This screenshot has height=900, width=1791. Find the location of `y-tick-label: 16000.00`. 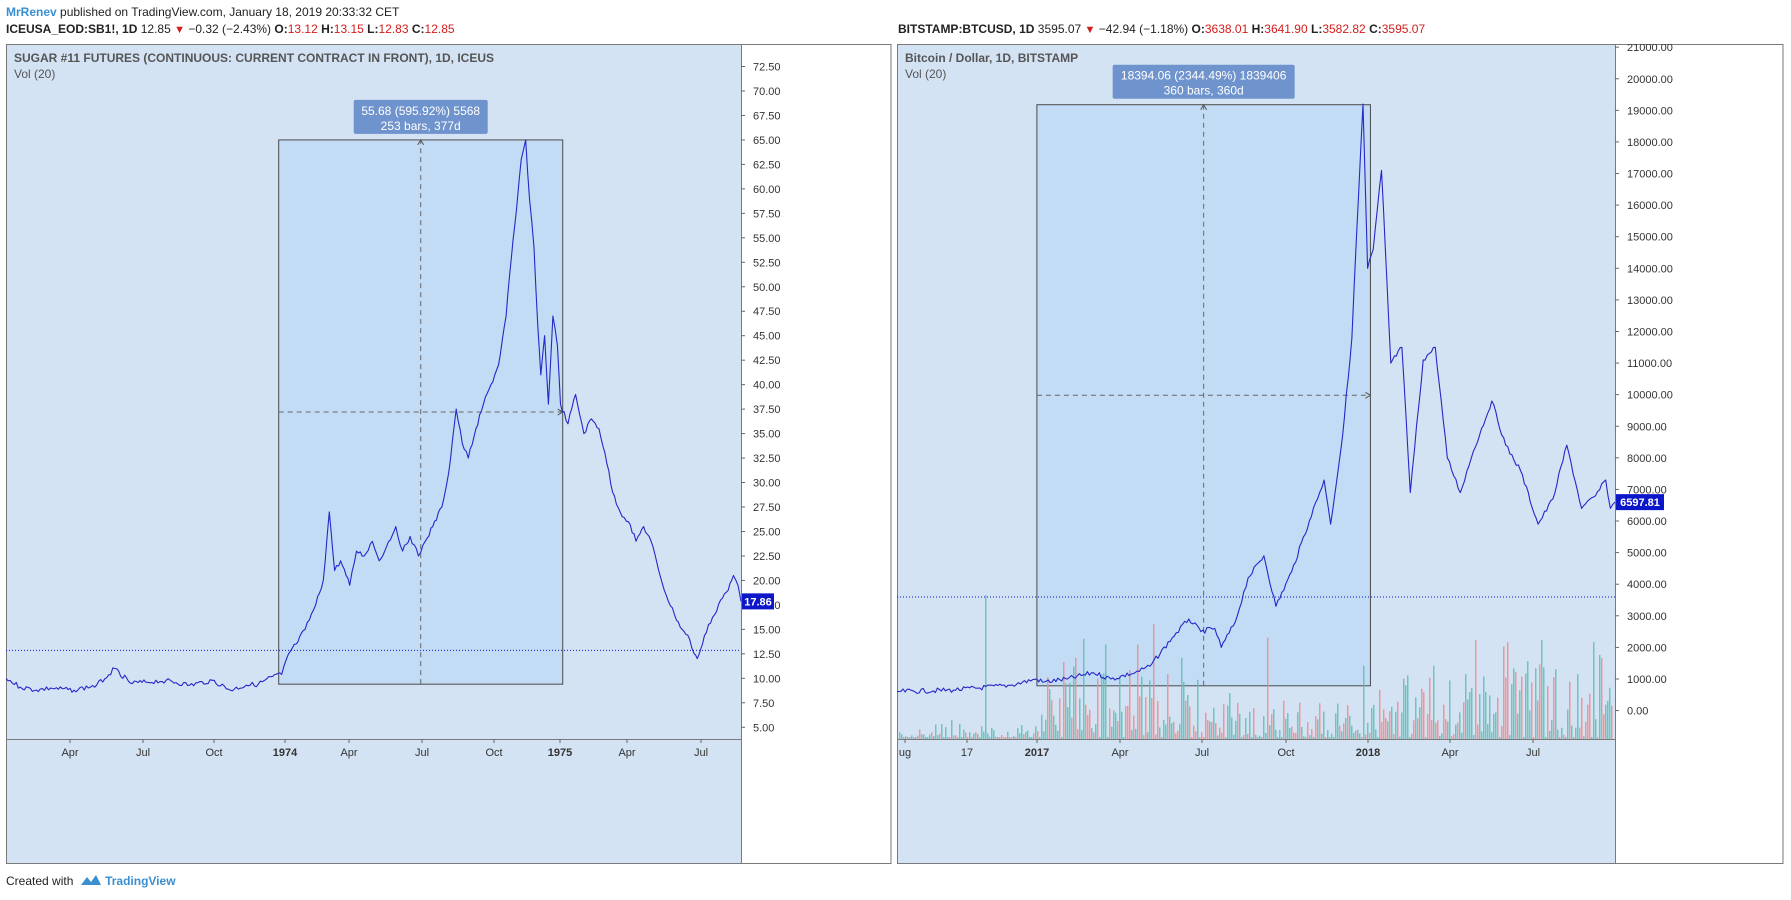

y-tick-label: 16000.00 is located at coordinates (1650, 206).